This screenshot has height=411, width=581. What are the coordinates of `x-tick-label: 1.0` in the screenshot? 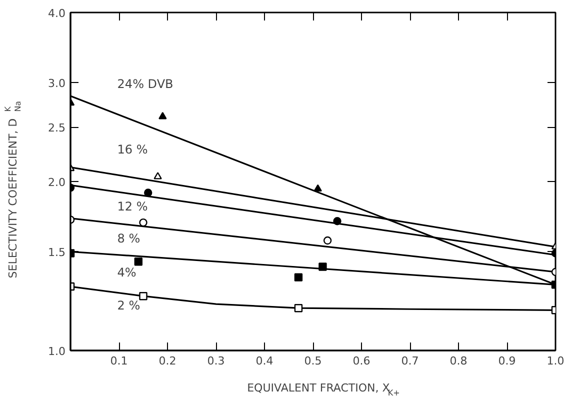 It's located at (555, 361).